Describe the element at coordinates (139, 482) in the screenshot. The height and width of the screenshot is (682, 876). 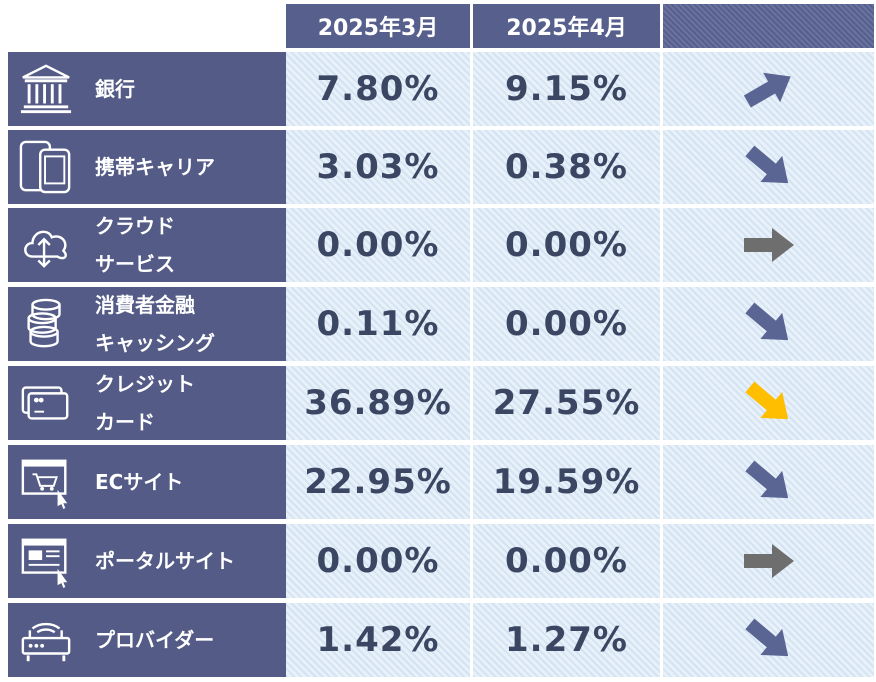
I see `row-label-line: ECサイト` at that location.